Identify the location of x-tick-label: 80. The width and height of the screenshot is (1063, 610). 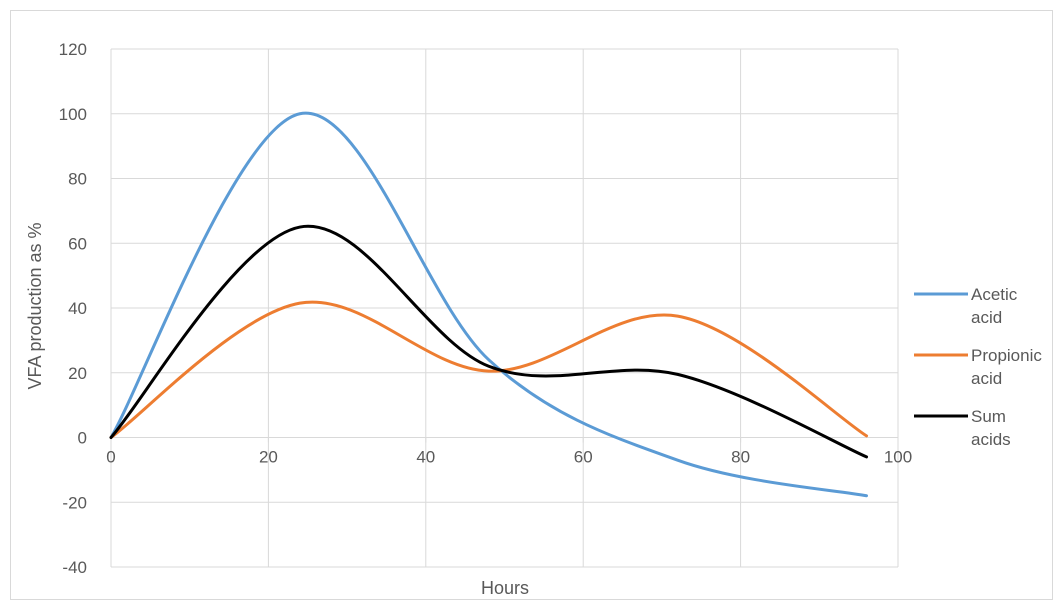
(740, 457).